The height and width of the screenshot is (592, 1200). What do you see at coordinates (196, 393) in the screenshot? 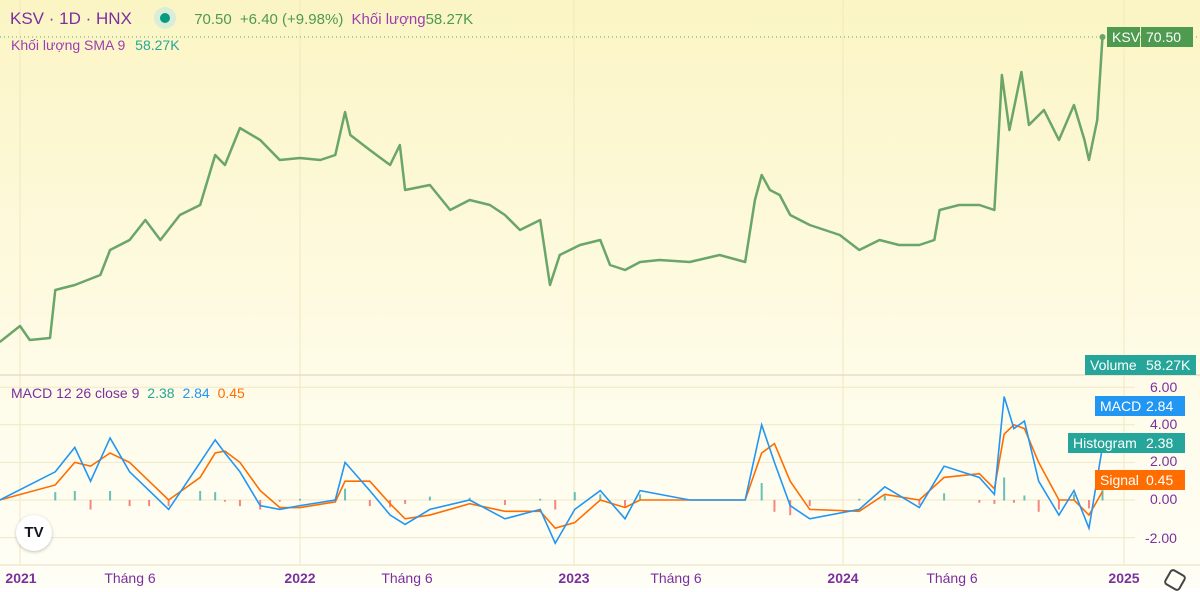
I see `macd-value: 2.84` at bounding box center [196, 393].